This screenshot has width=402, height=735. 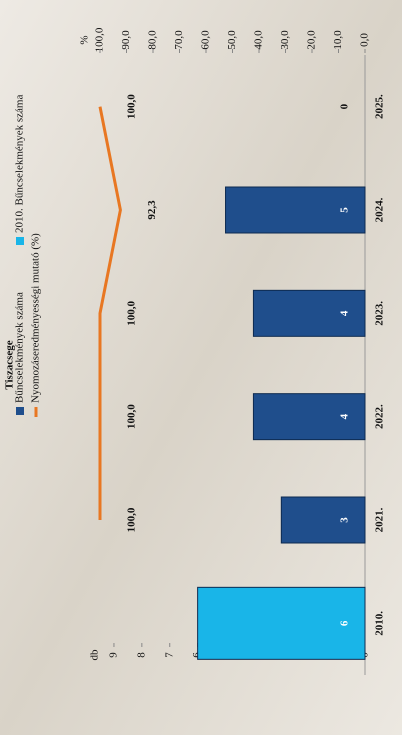 I want to click on y-axis-label: db, so click(x=95, y=655).